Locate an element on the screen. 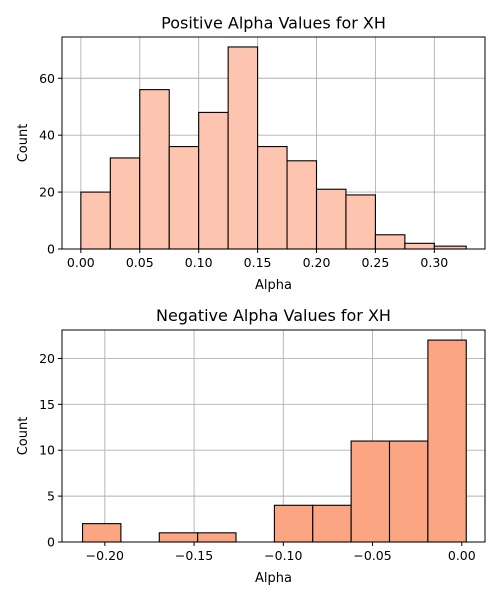  x-tick-label: 0.20 is located at coordinates (317, 262).